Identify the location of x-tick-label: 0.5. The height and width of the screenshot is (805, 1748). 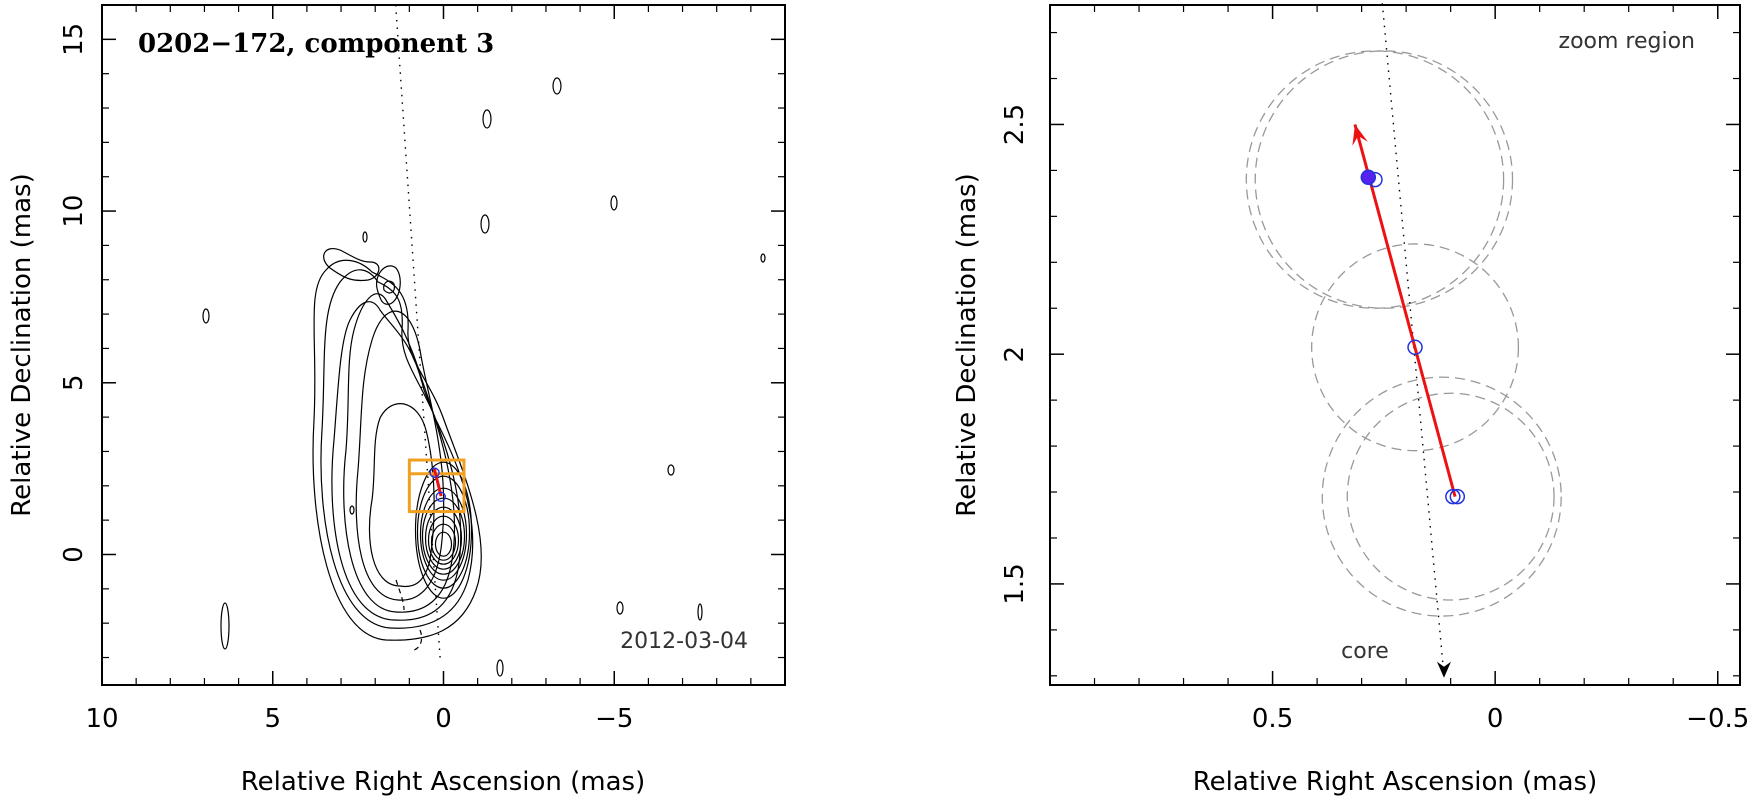
(1272, 719).